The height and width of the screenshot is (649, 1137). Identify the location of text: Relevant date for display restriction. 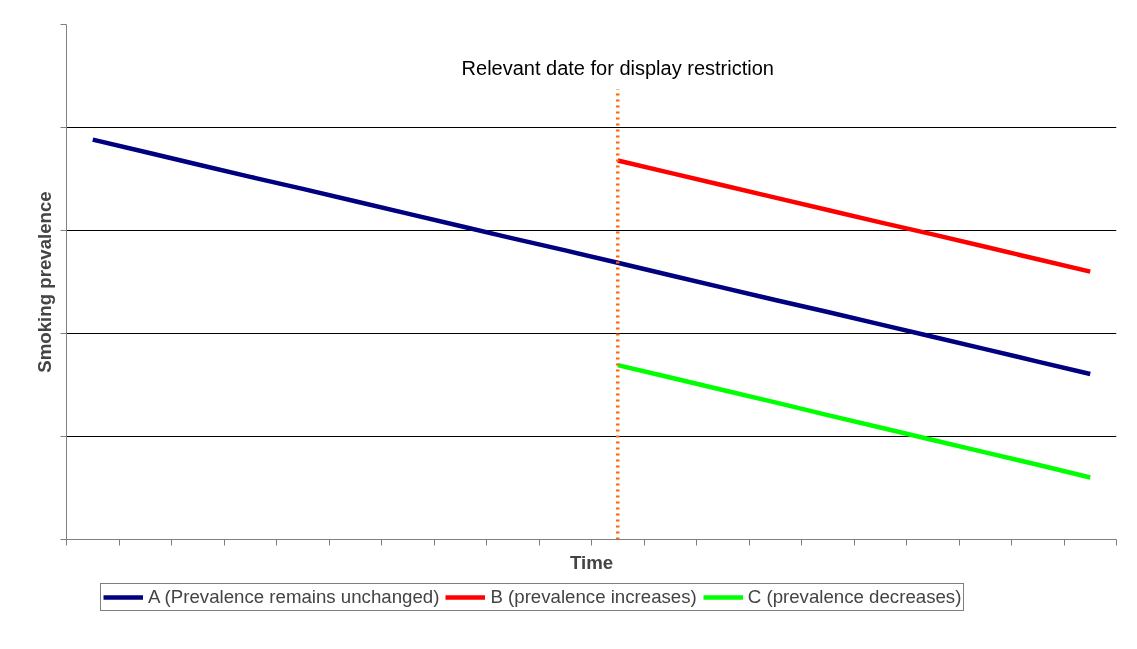
(617, 67).